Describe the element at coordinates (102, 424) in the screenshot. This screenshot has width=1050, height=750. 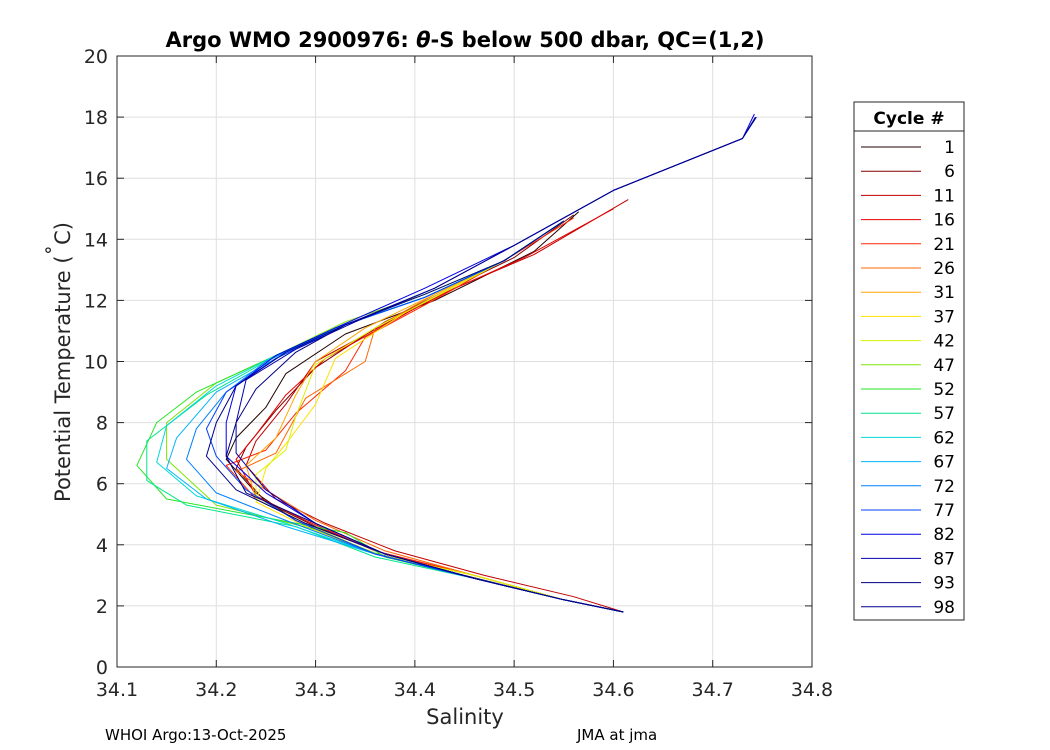
I see `y-tick-label: 8` at that location.